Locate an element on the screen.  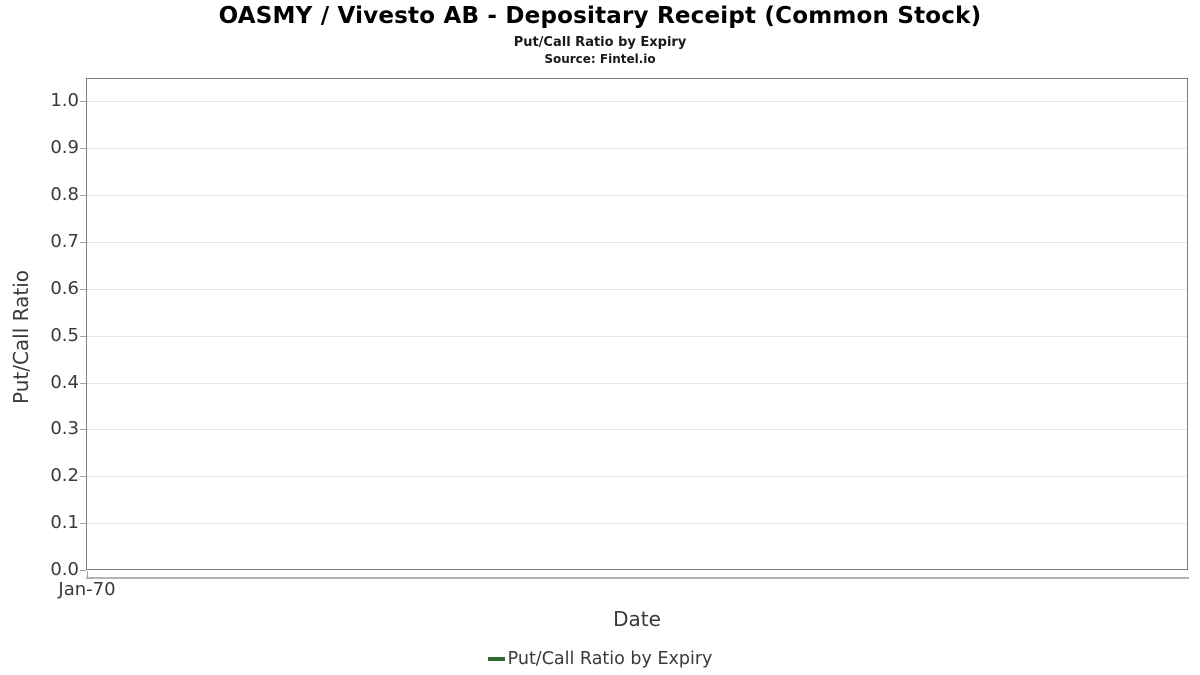
y-tick-label: 0.4 is located at coordinates (64, 382).